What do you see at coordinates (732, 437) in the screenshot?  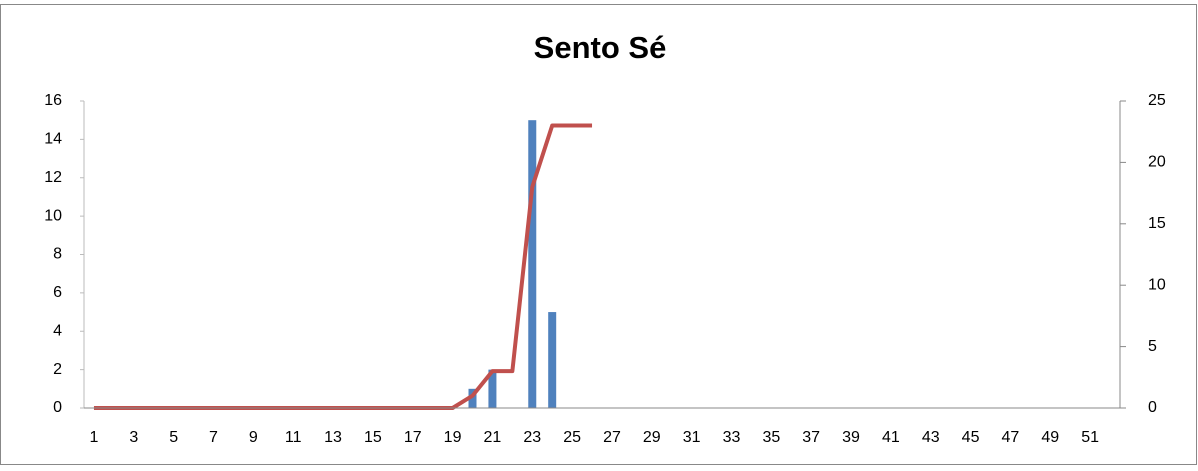 I see `x-tick-label: 33` at bounding box center [732, 437].